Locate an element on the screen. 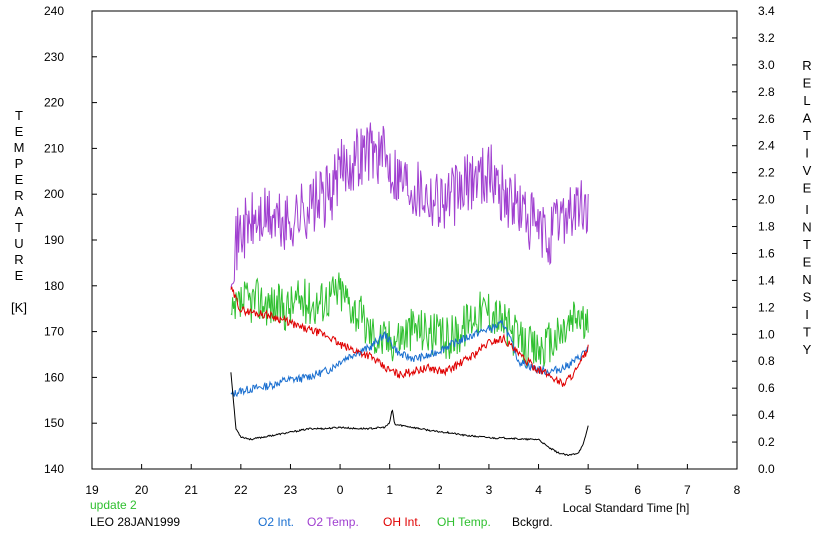  left-tick-label: 140 is located at coordinates (54, 469).